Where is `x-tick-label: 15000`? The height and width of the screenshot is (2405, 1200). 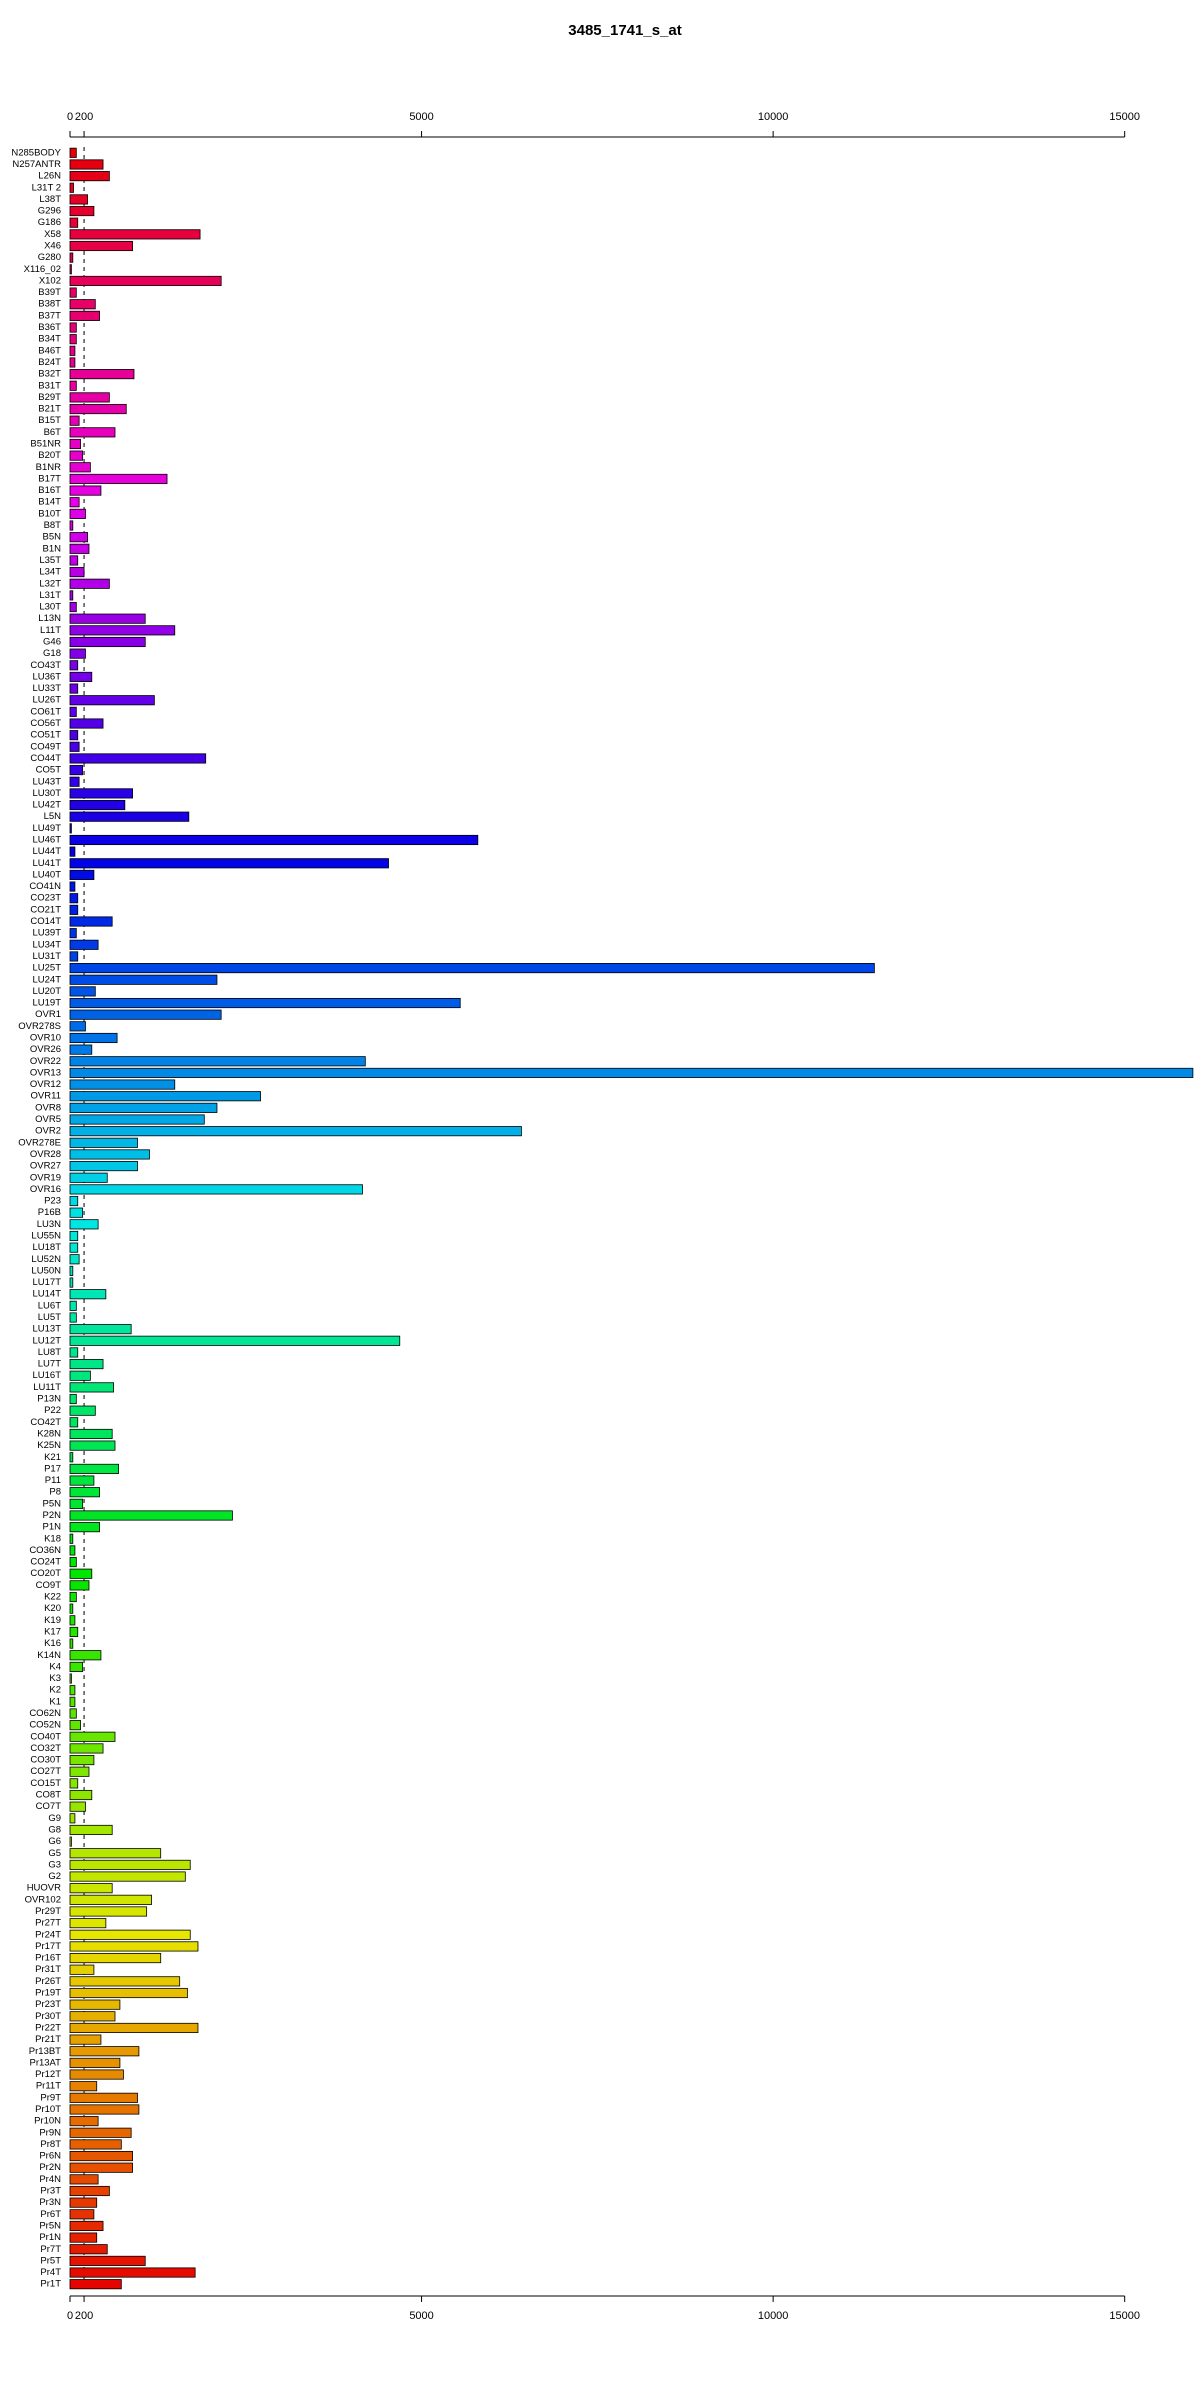 x-tick-label: 15000 is located at coordinates (1124, 117).